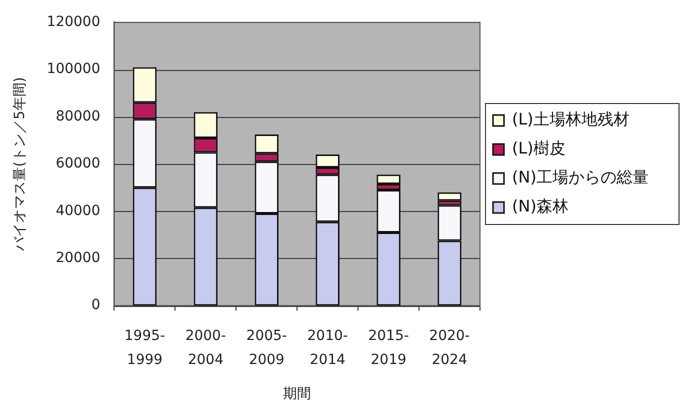  Describe the element at coordinates (297, 394) in the screenshot. I see `x-axis-title: 期間` at that location.